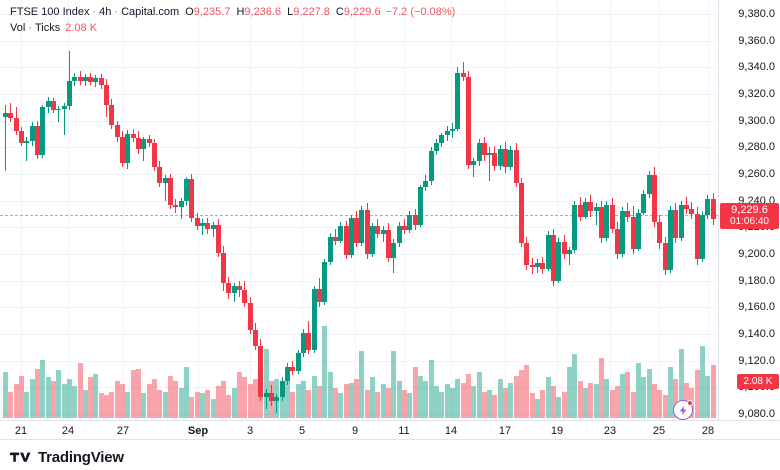  Describe the element at coordinates (50, 12) in the screenshot. I see `symbol-name: FTSE 100 Index` at that location.